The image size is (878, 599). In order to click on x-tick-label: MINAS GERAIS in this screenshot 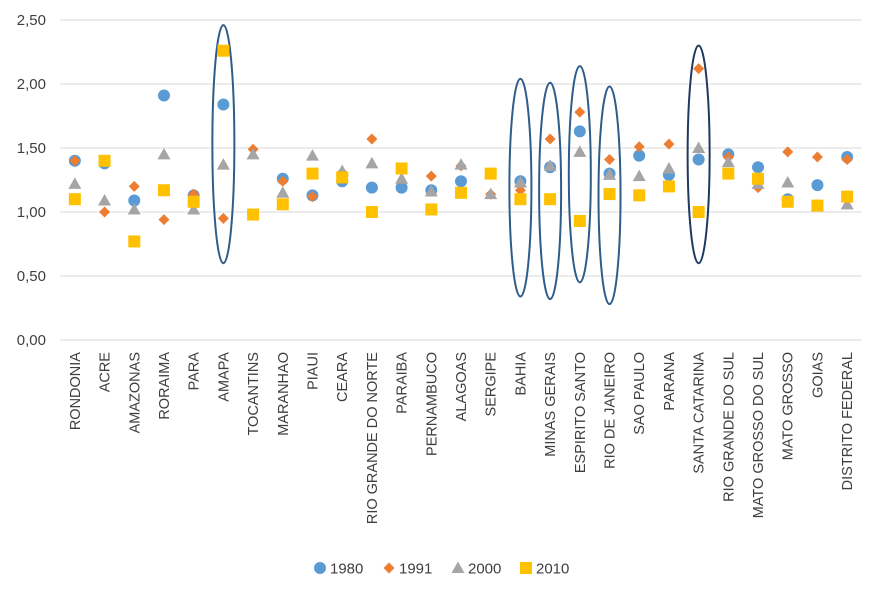, I will do `click(551, 404)`.